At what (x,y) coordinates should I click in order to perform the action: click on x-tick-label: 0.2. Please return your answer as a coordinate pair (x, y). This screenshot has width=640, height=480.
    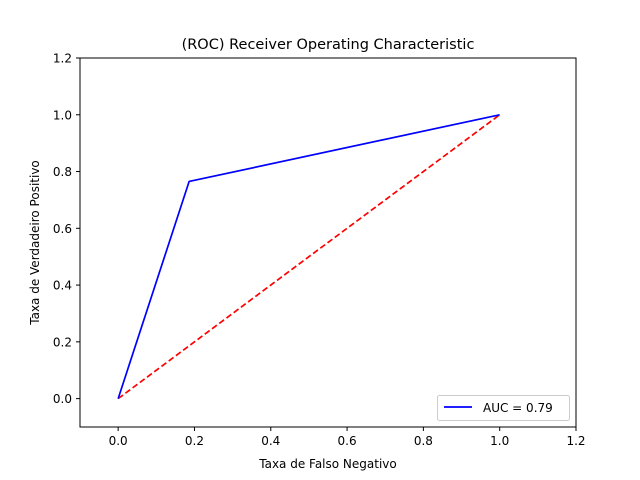
    Looking at the image, I should click on (194, 441).